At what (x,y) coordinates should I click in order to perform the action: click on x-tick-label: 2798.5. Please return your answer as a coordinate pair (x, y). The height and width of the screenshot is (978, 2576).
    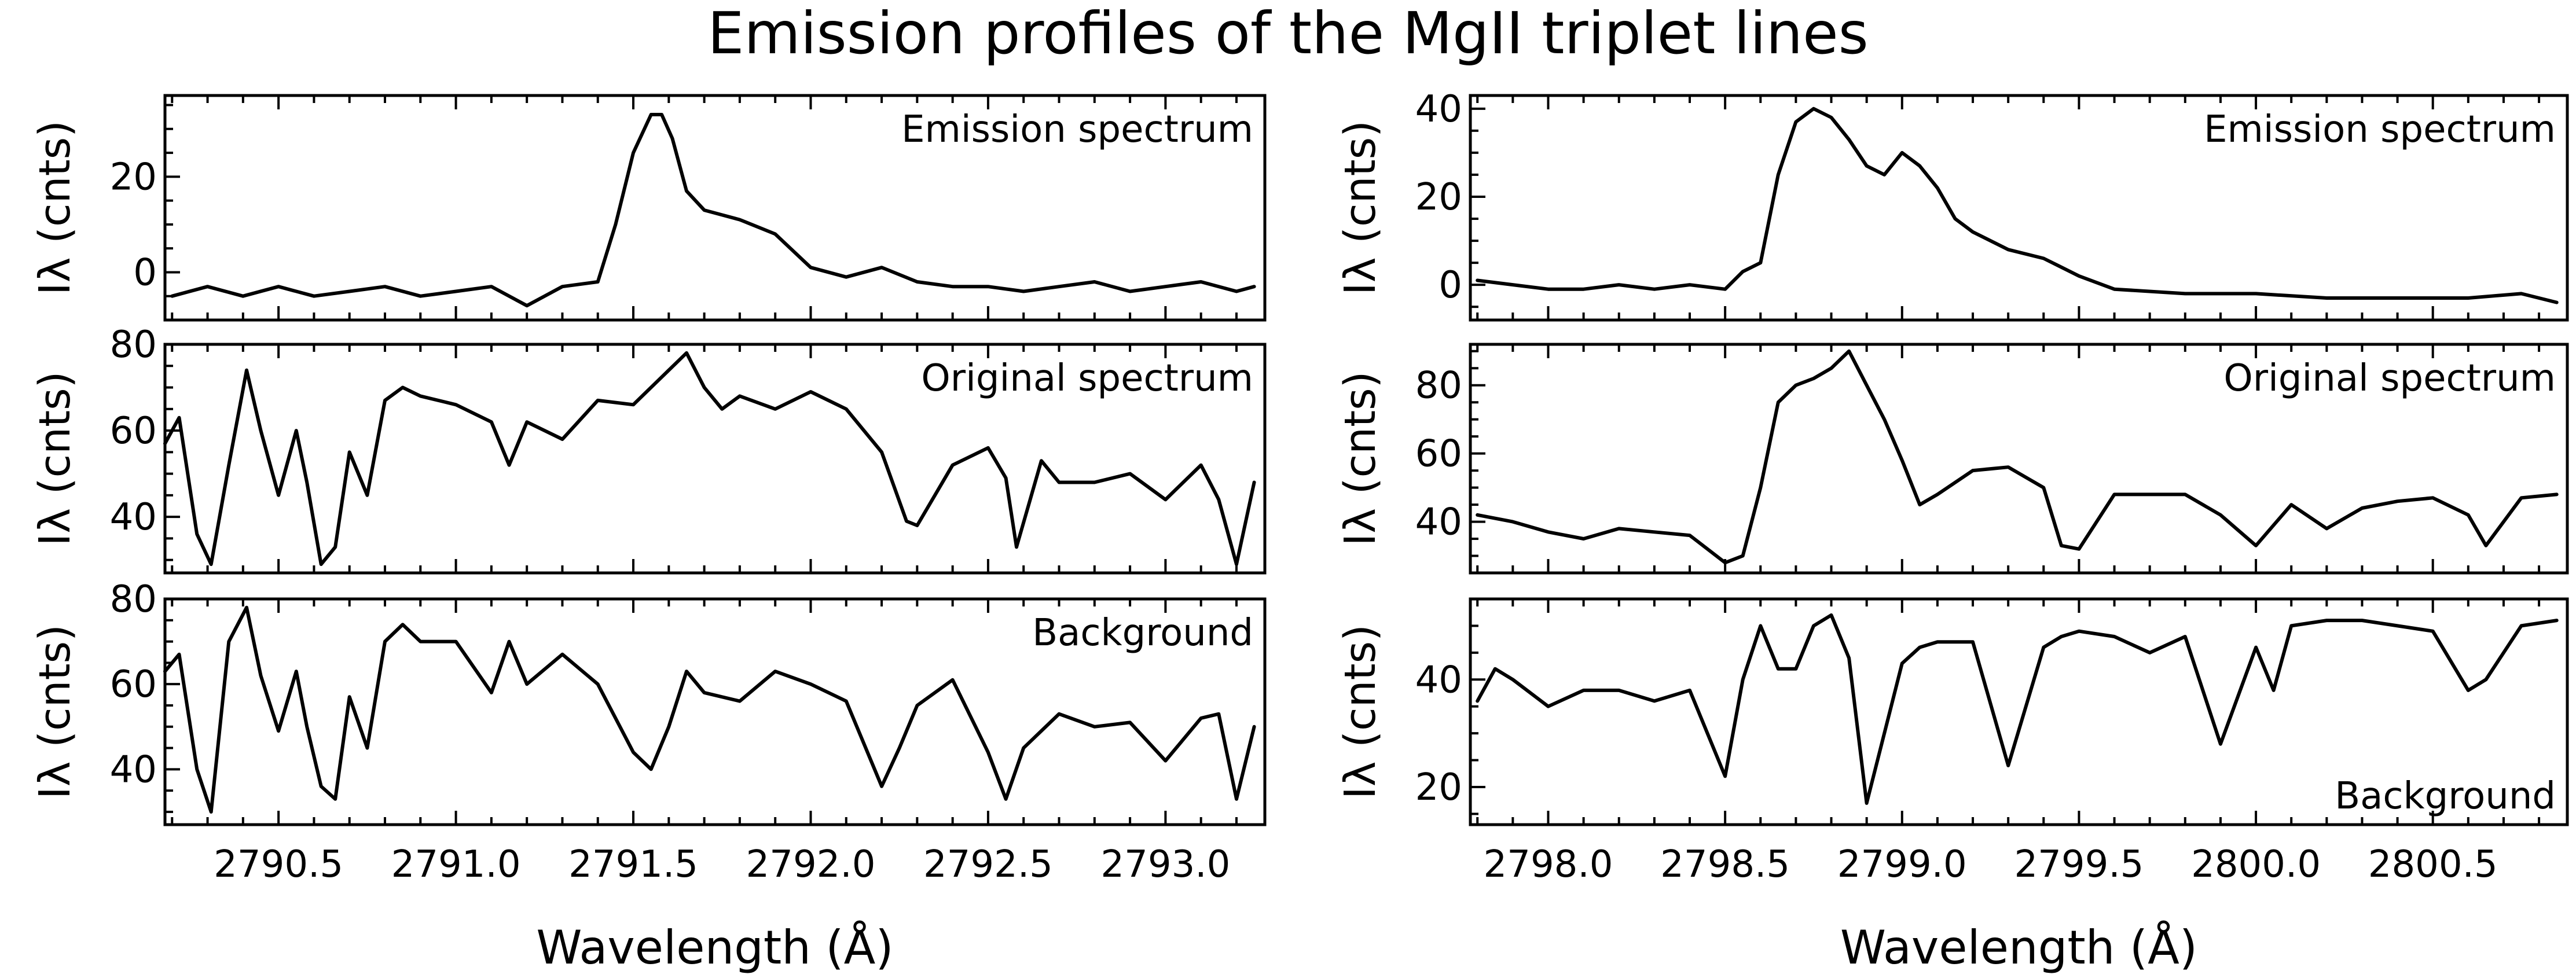
    Looking at the image, I should click on (1725, 864).